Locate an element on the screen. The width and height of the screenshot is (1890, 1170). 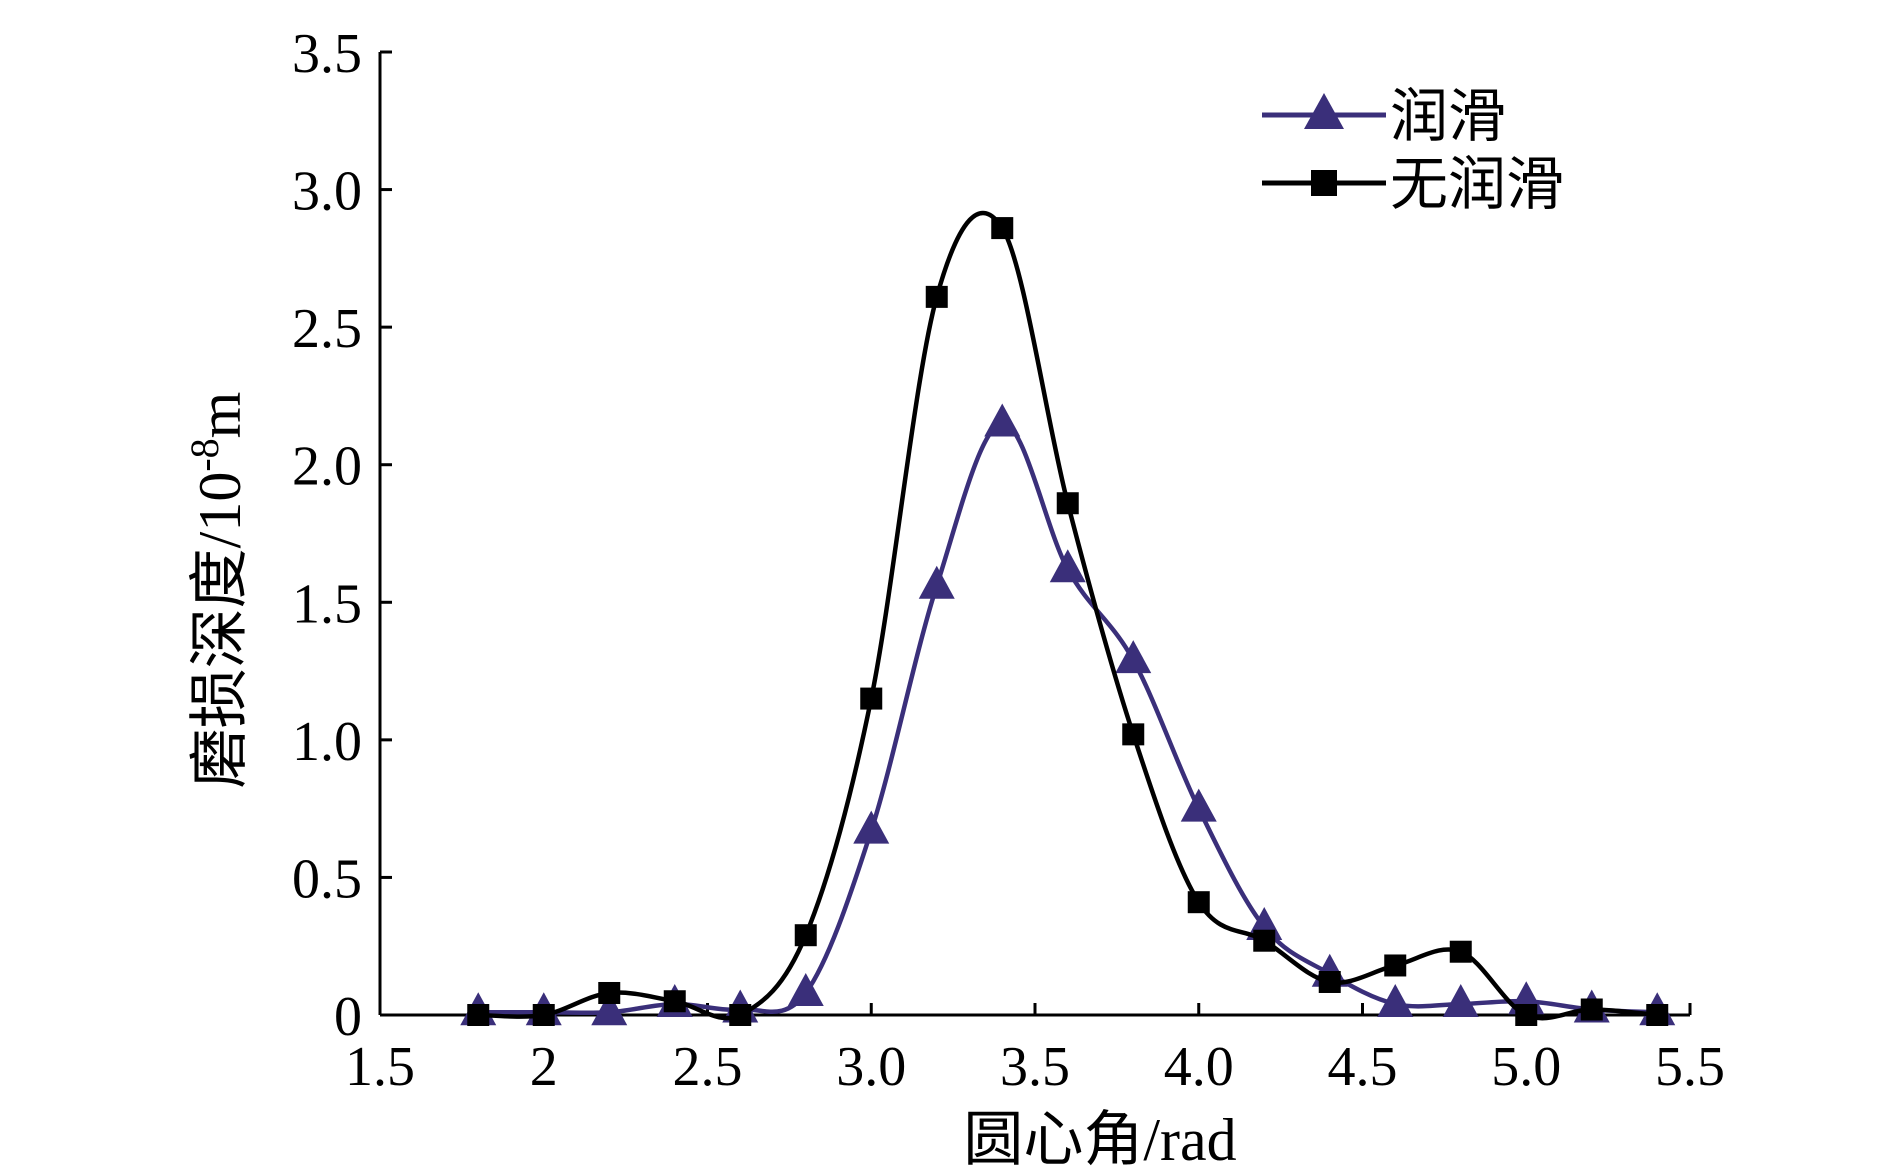
legend-label-lubricated: 润滑 is located at coordinates (1448, 116).